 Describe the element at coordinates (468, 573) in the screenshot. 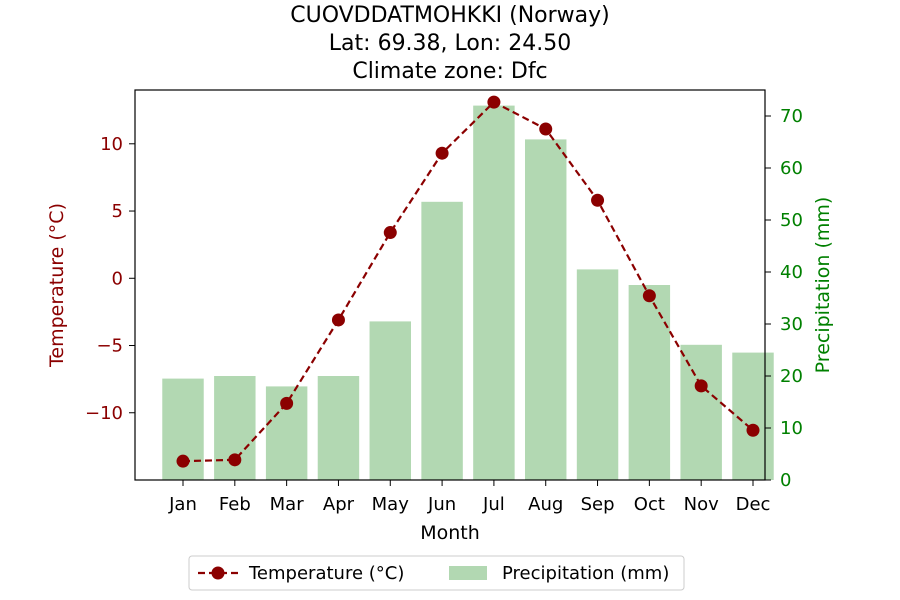

I see `legend-precipitation-swatch` at that location.